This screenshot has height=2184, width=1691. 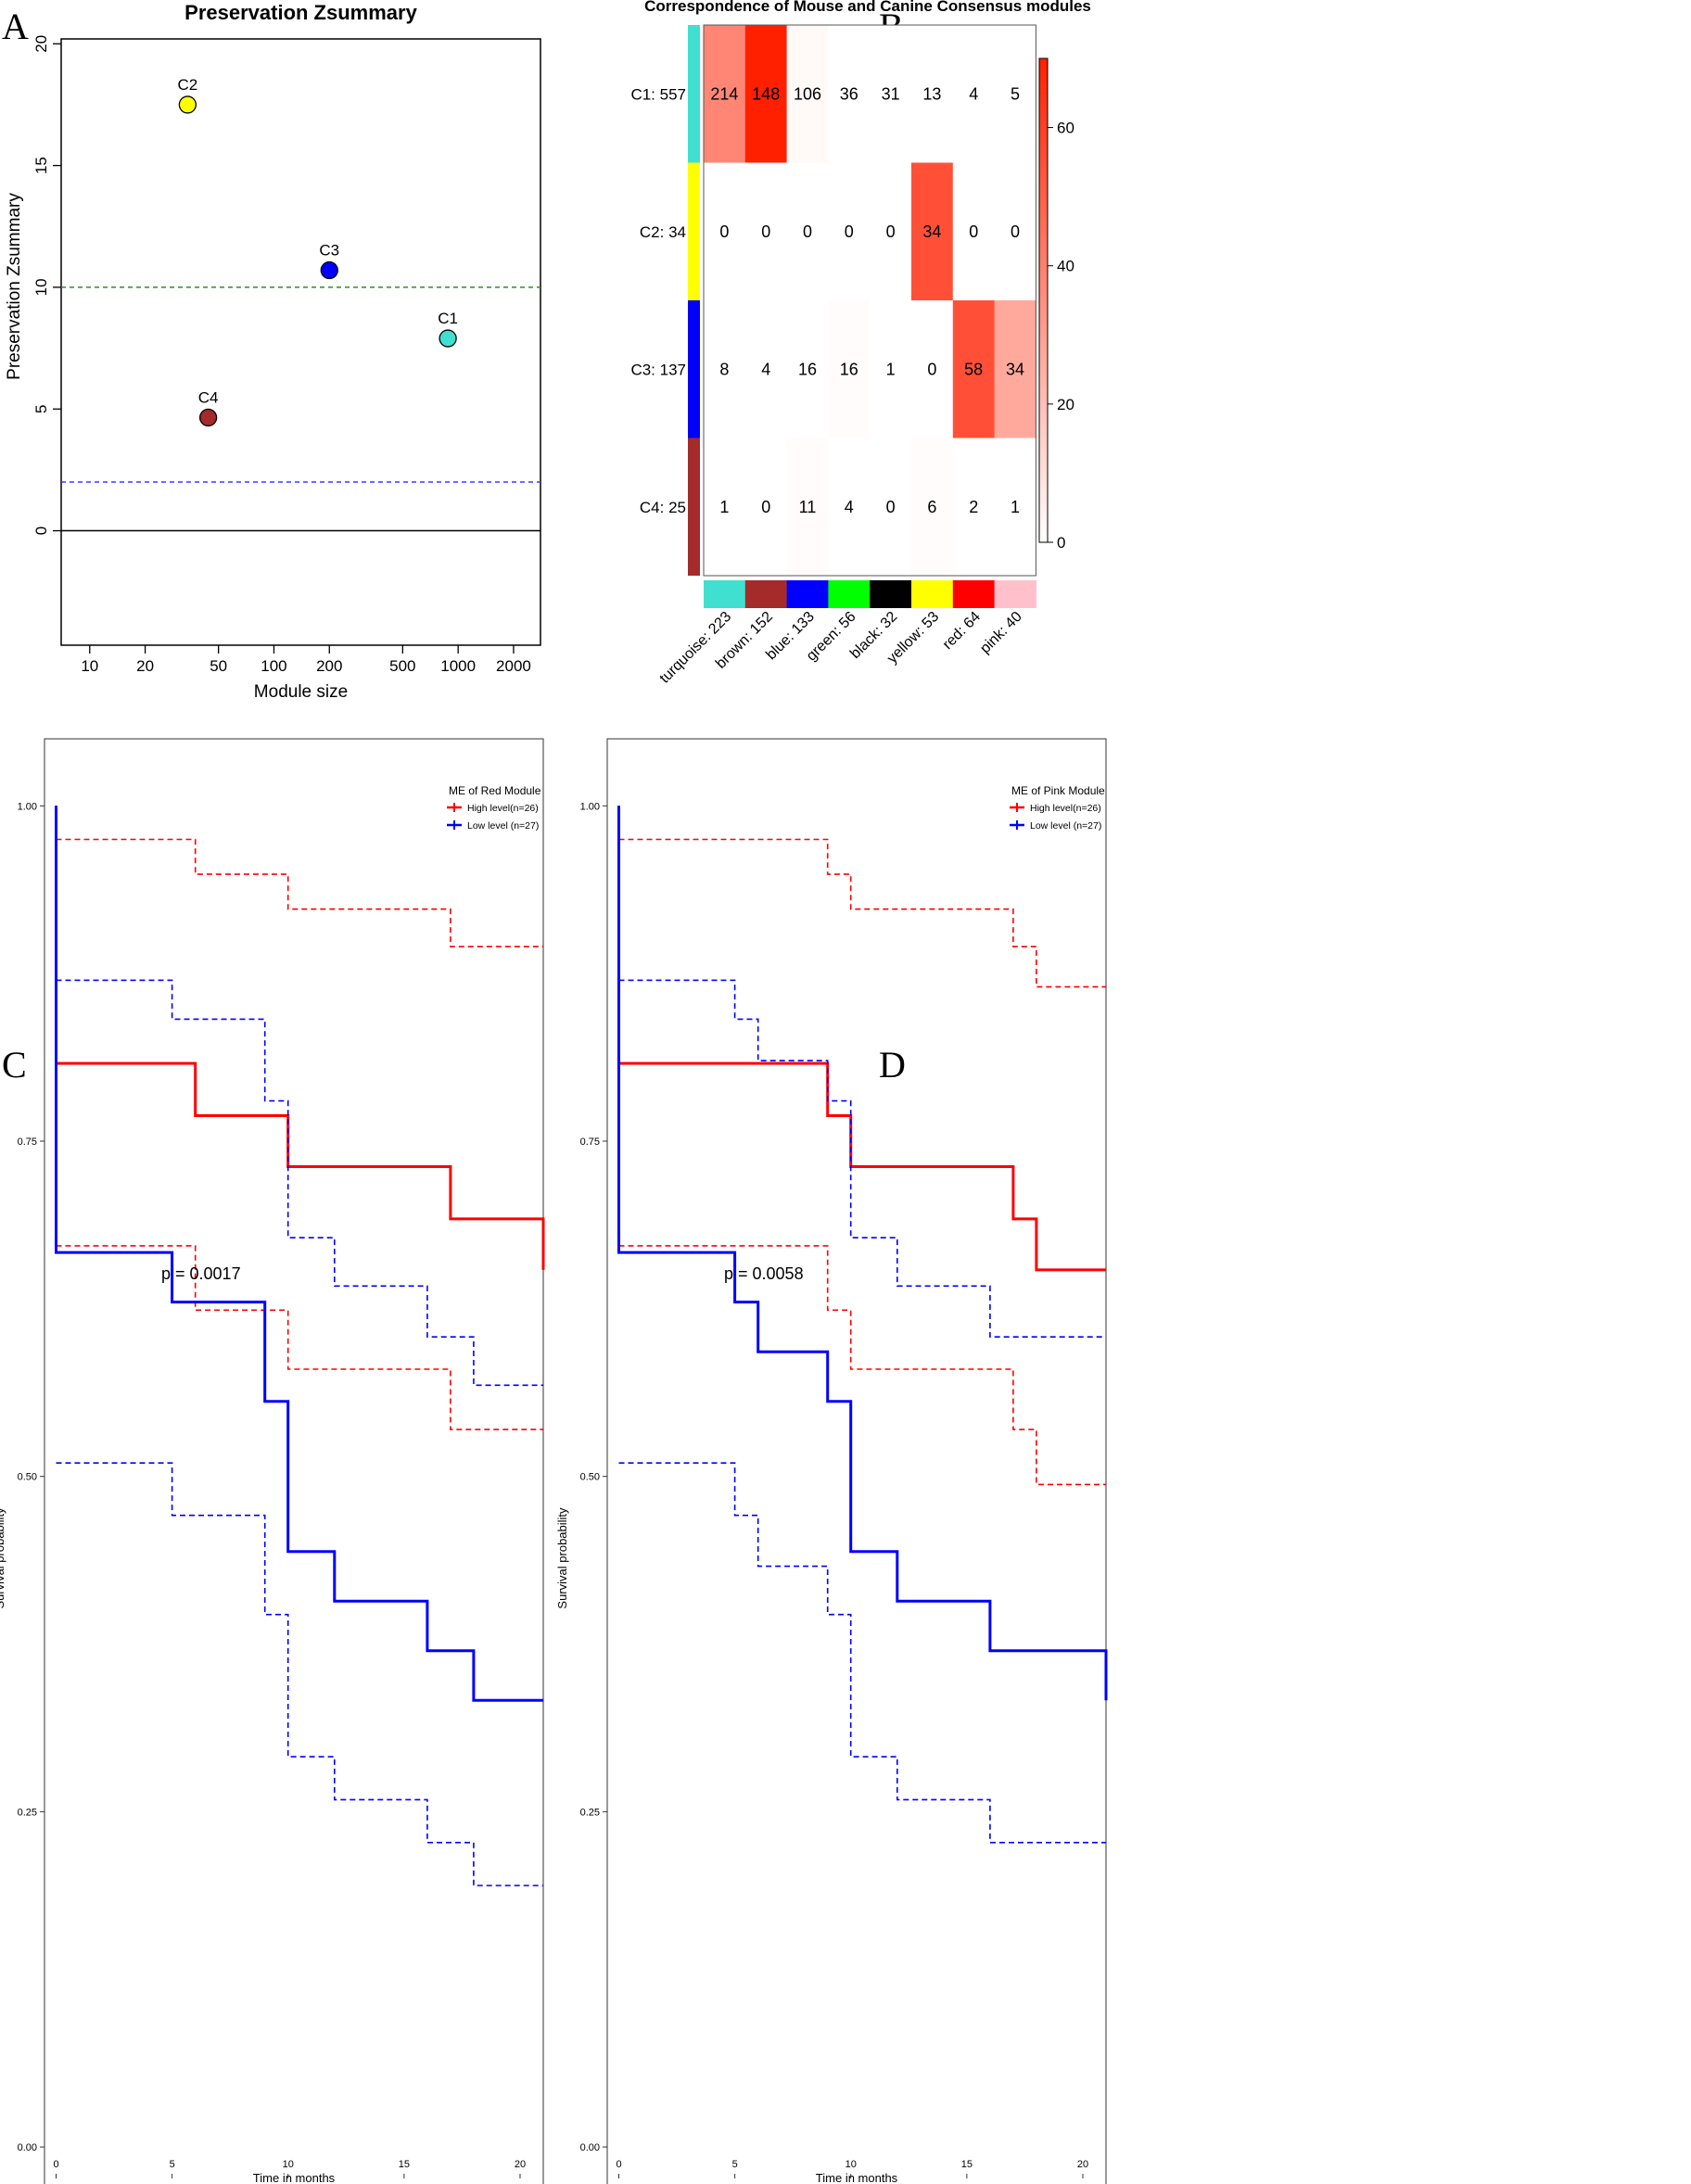 I want to click on x-tick-label: 500, so click(x=402, y=666).